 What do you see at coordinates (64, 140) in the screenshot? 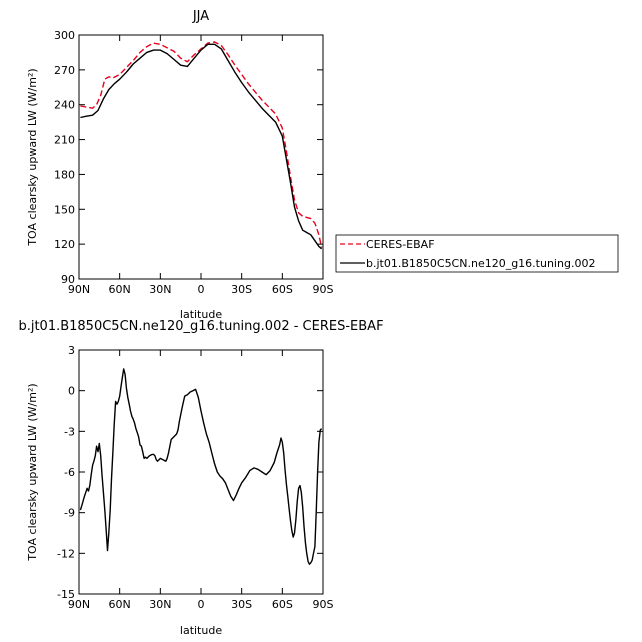
I see `y-tick-label: 210` at bounding box center [64, 140].